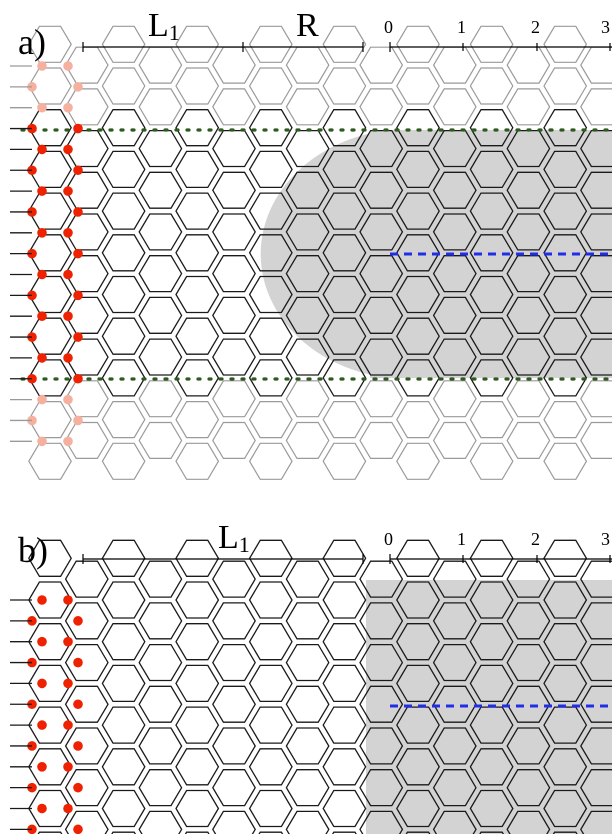 The height and width of the screenshot is (834, 612). Describe the element at coordinates (535, 539) in the screenshot. I see `tick-2-b: 2` at that location.